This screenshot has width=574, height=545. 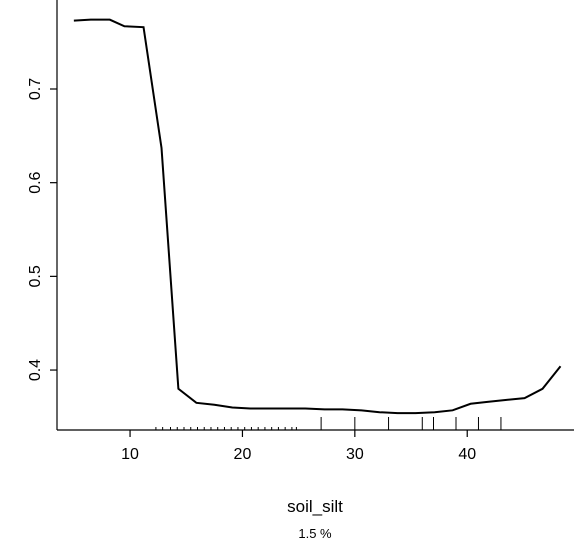 What do you see at coordinates (130, 454) in the screenshot?
I see `x-tick-label: 10` at bounding box center [130, 454].